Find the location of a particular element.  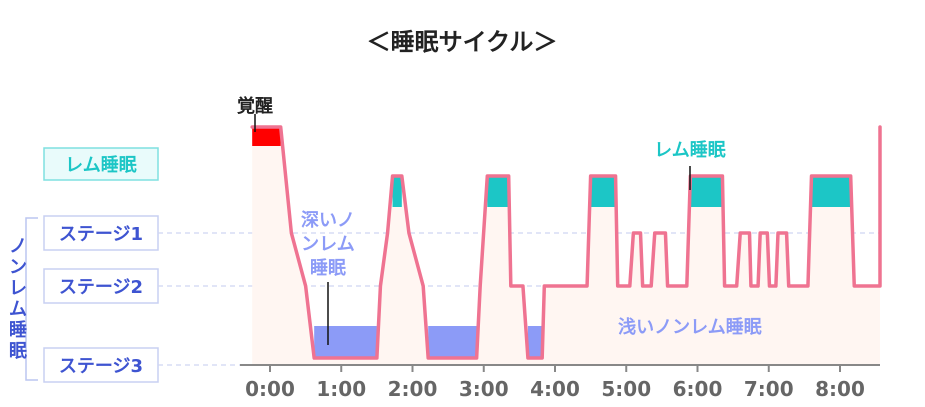

label-stage1: ステージ1 is located at coordinates (101, 234).